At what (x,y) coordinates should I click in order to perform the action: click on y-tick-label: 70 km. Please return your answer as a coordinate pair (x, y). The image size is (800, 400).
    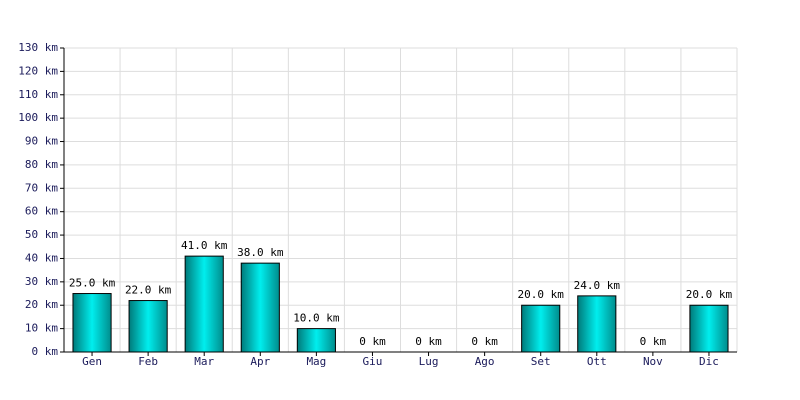
    Looking at the image, I should click on (41, 187).